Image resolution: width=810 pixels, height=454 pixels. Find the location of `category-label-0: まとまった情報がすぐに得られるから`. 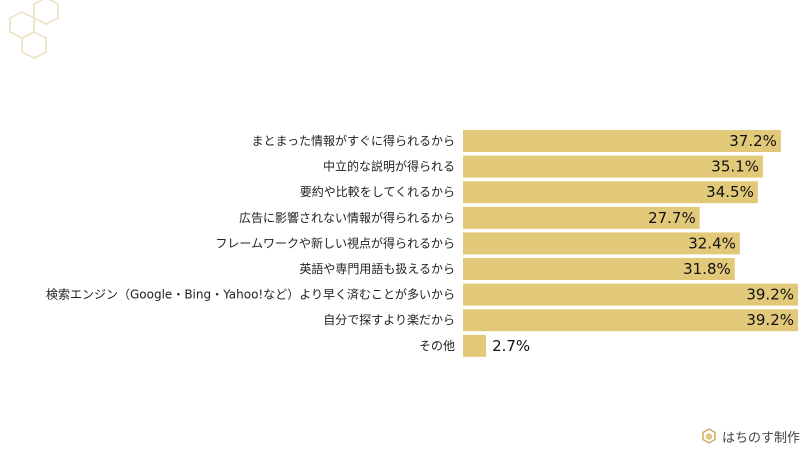

category-label-0: まとまった情報がすぐに得られるから is located at coordinates (353, 140).